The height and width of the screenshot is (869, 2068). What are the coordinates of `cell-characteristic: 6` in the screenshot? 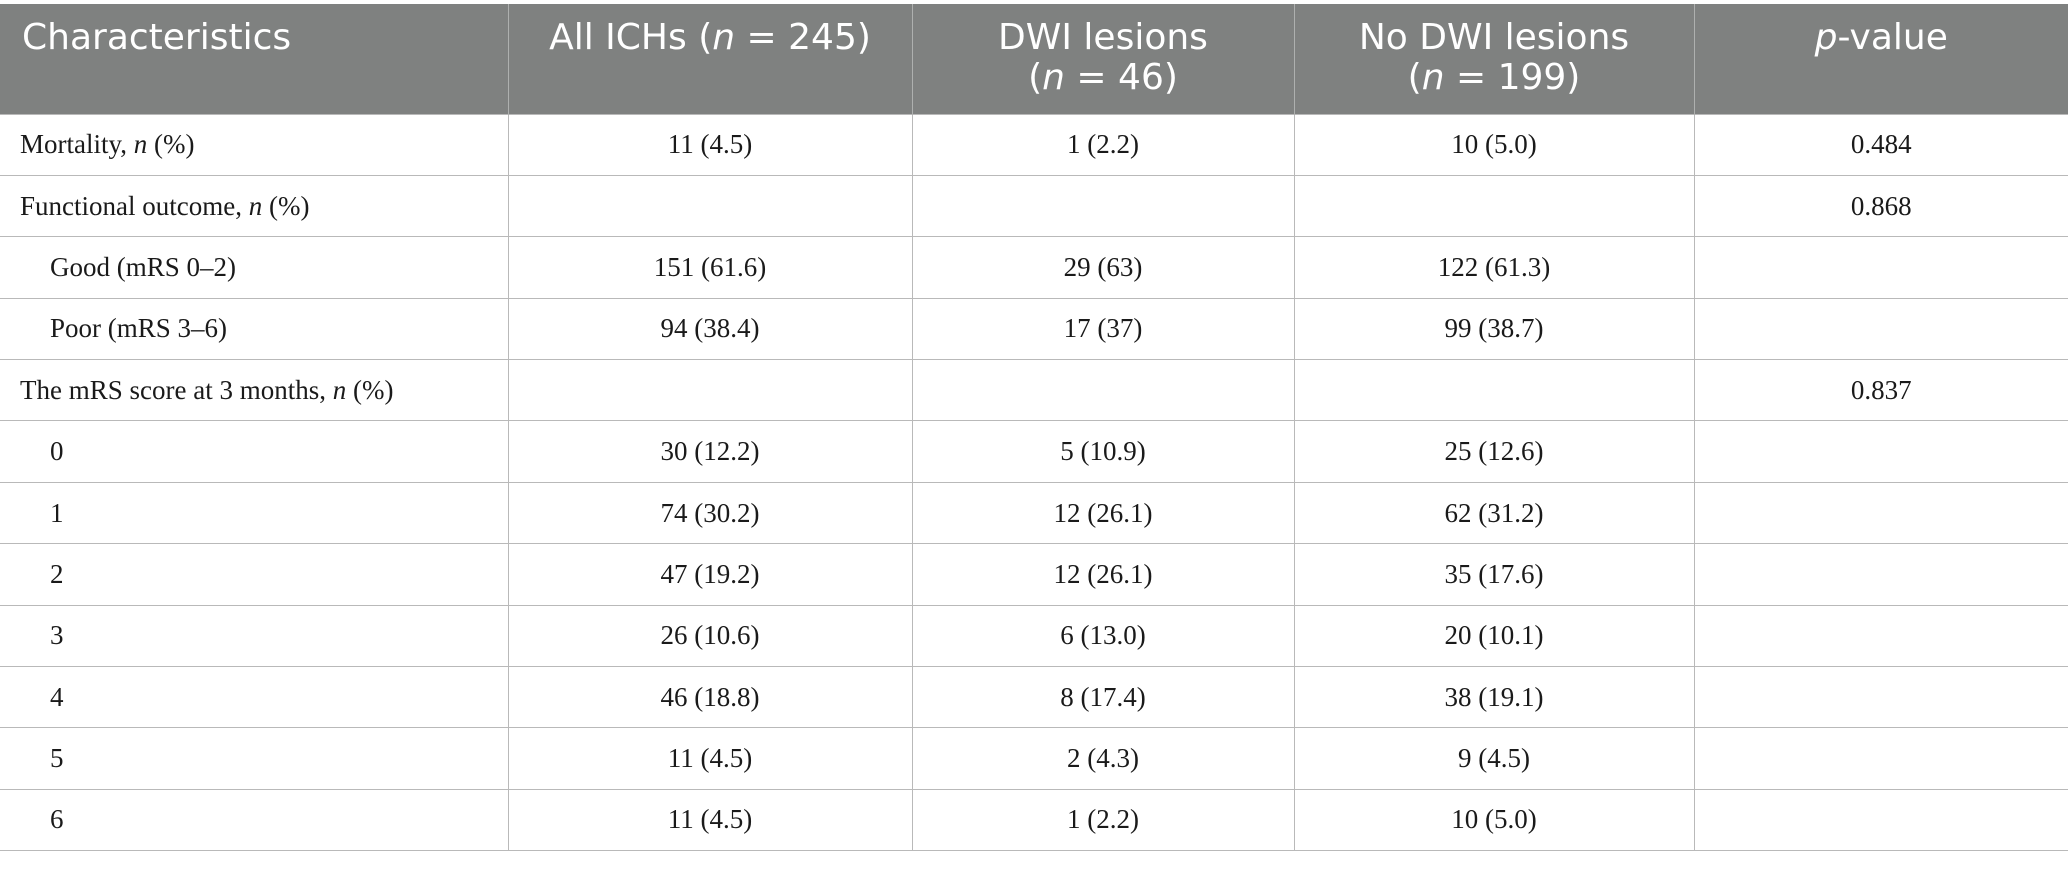 It's located at (254, 820).